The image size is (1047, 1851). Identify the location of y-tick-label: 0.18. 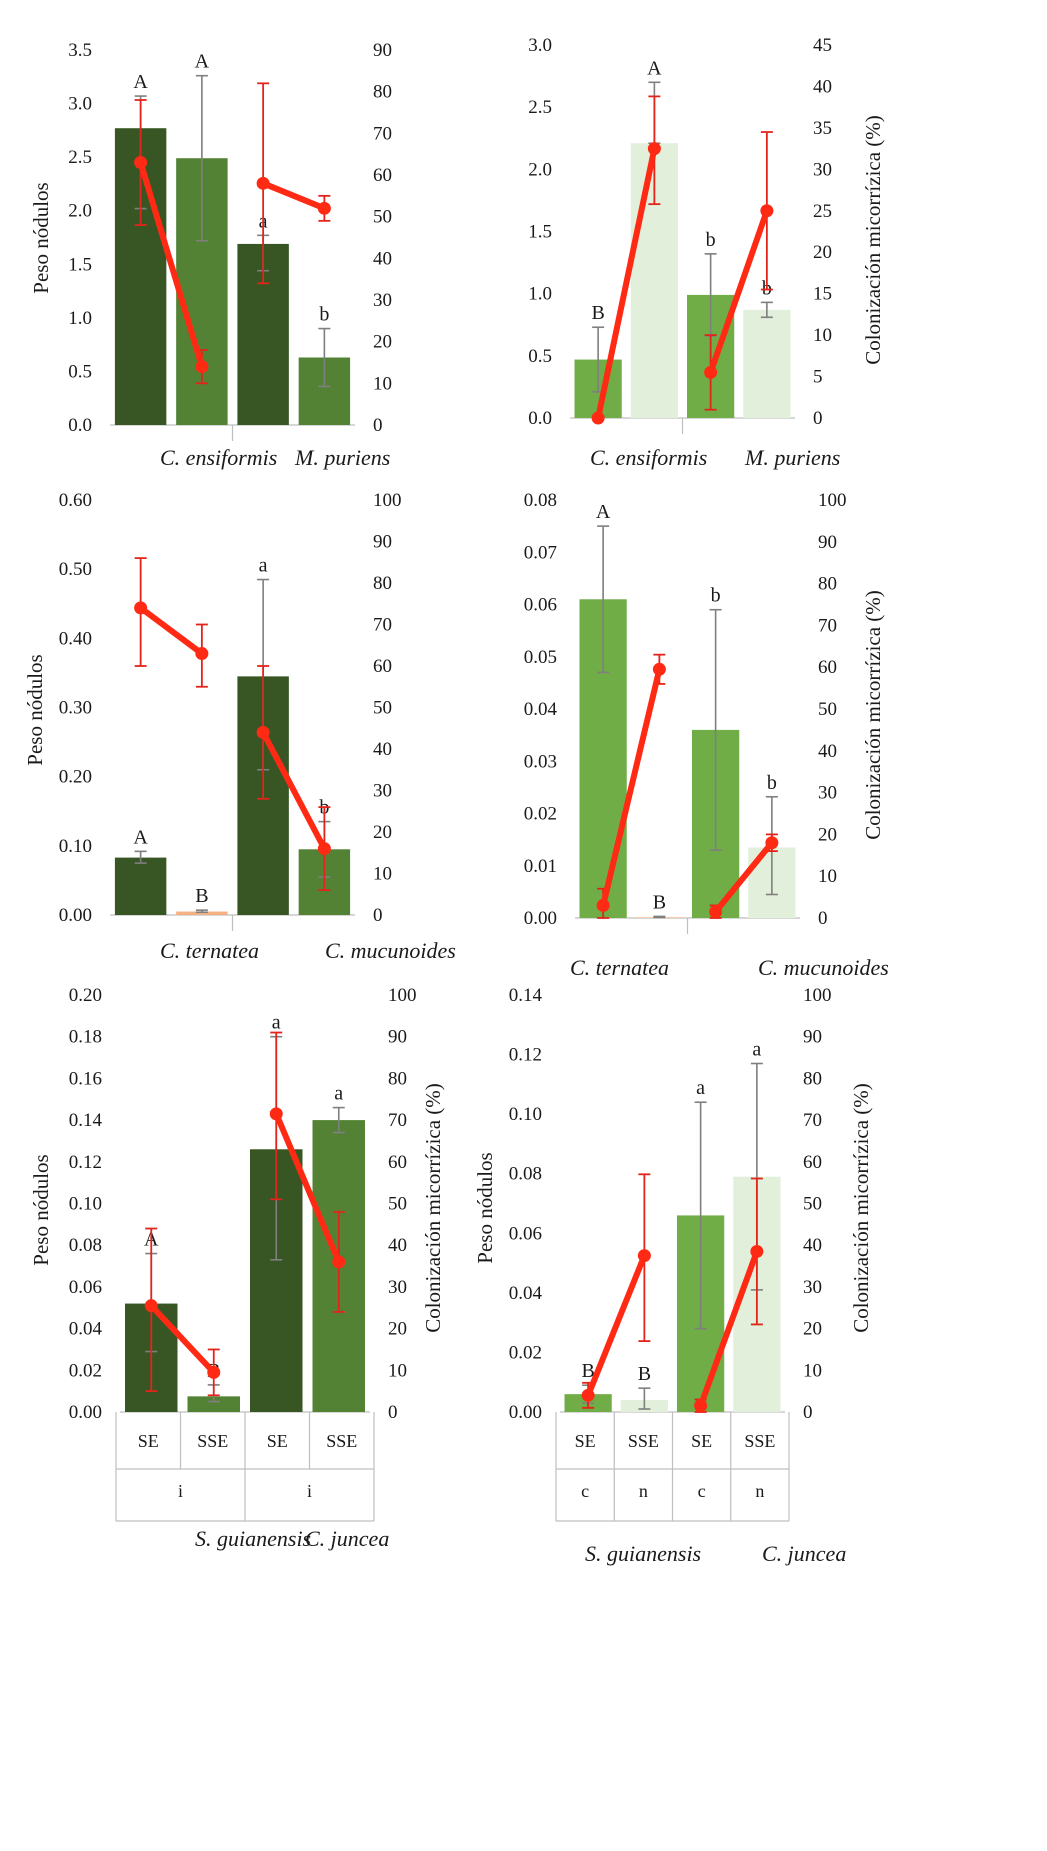
(85, 1037).